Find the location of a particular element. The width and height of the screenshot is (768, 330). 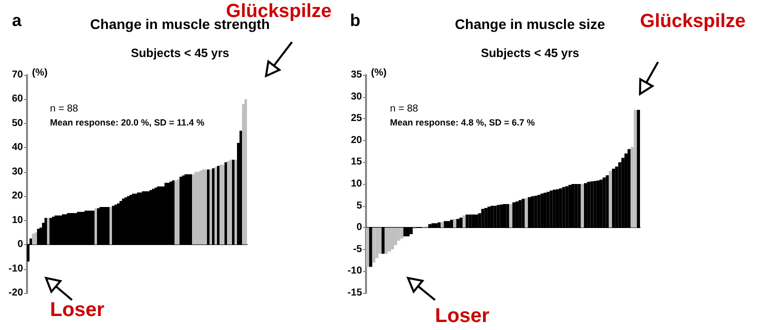

text: a is located at coordinates (17, 20).